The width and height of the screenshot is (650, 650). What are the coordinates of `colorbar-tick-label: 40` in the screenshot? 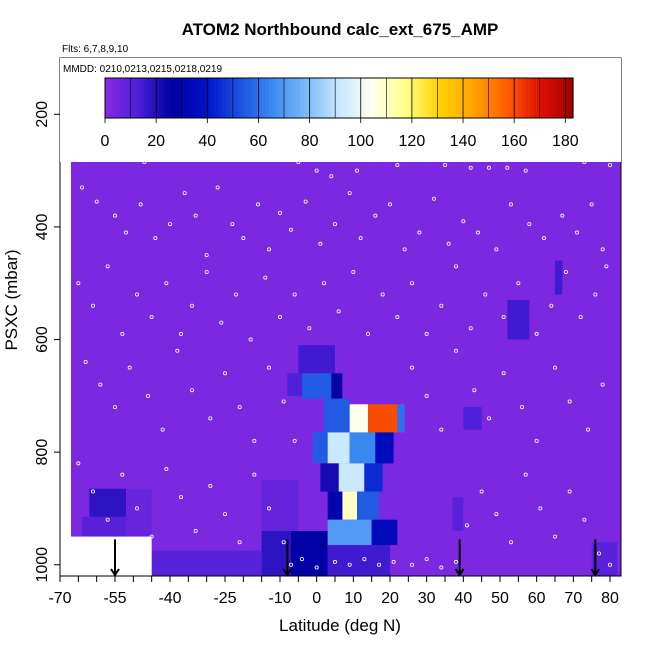 It's located at (207, 141).